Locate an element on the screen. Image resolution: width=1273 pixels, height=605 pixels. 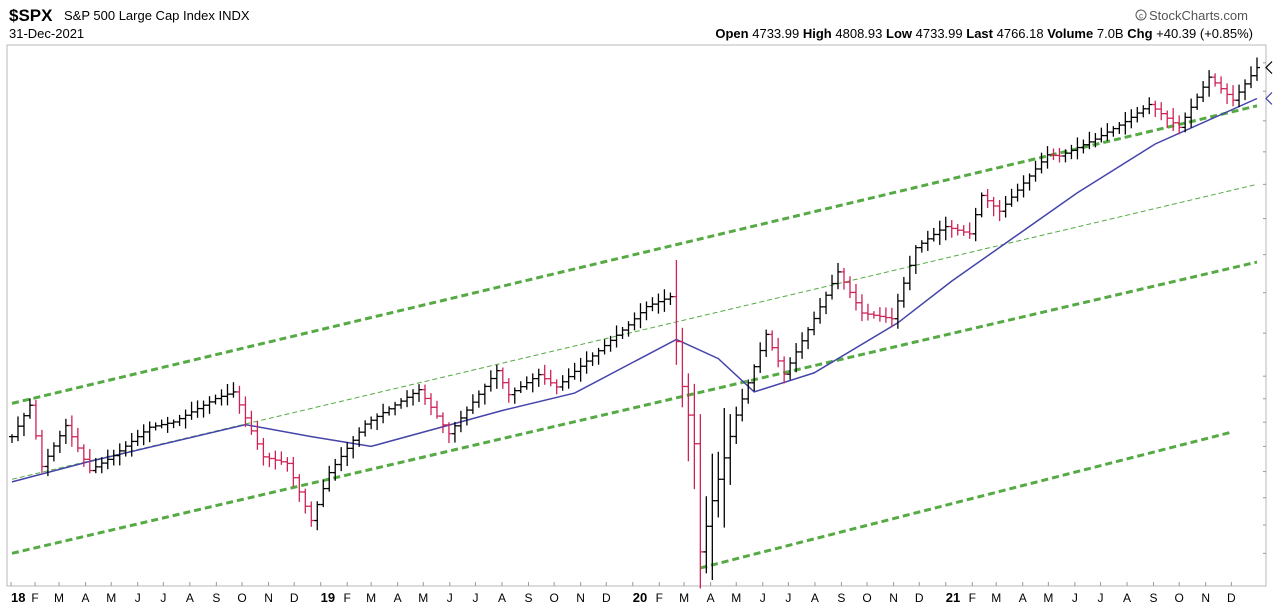
x-tick-label: 21 is located at coordinates (953, 597).